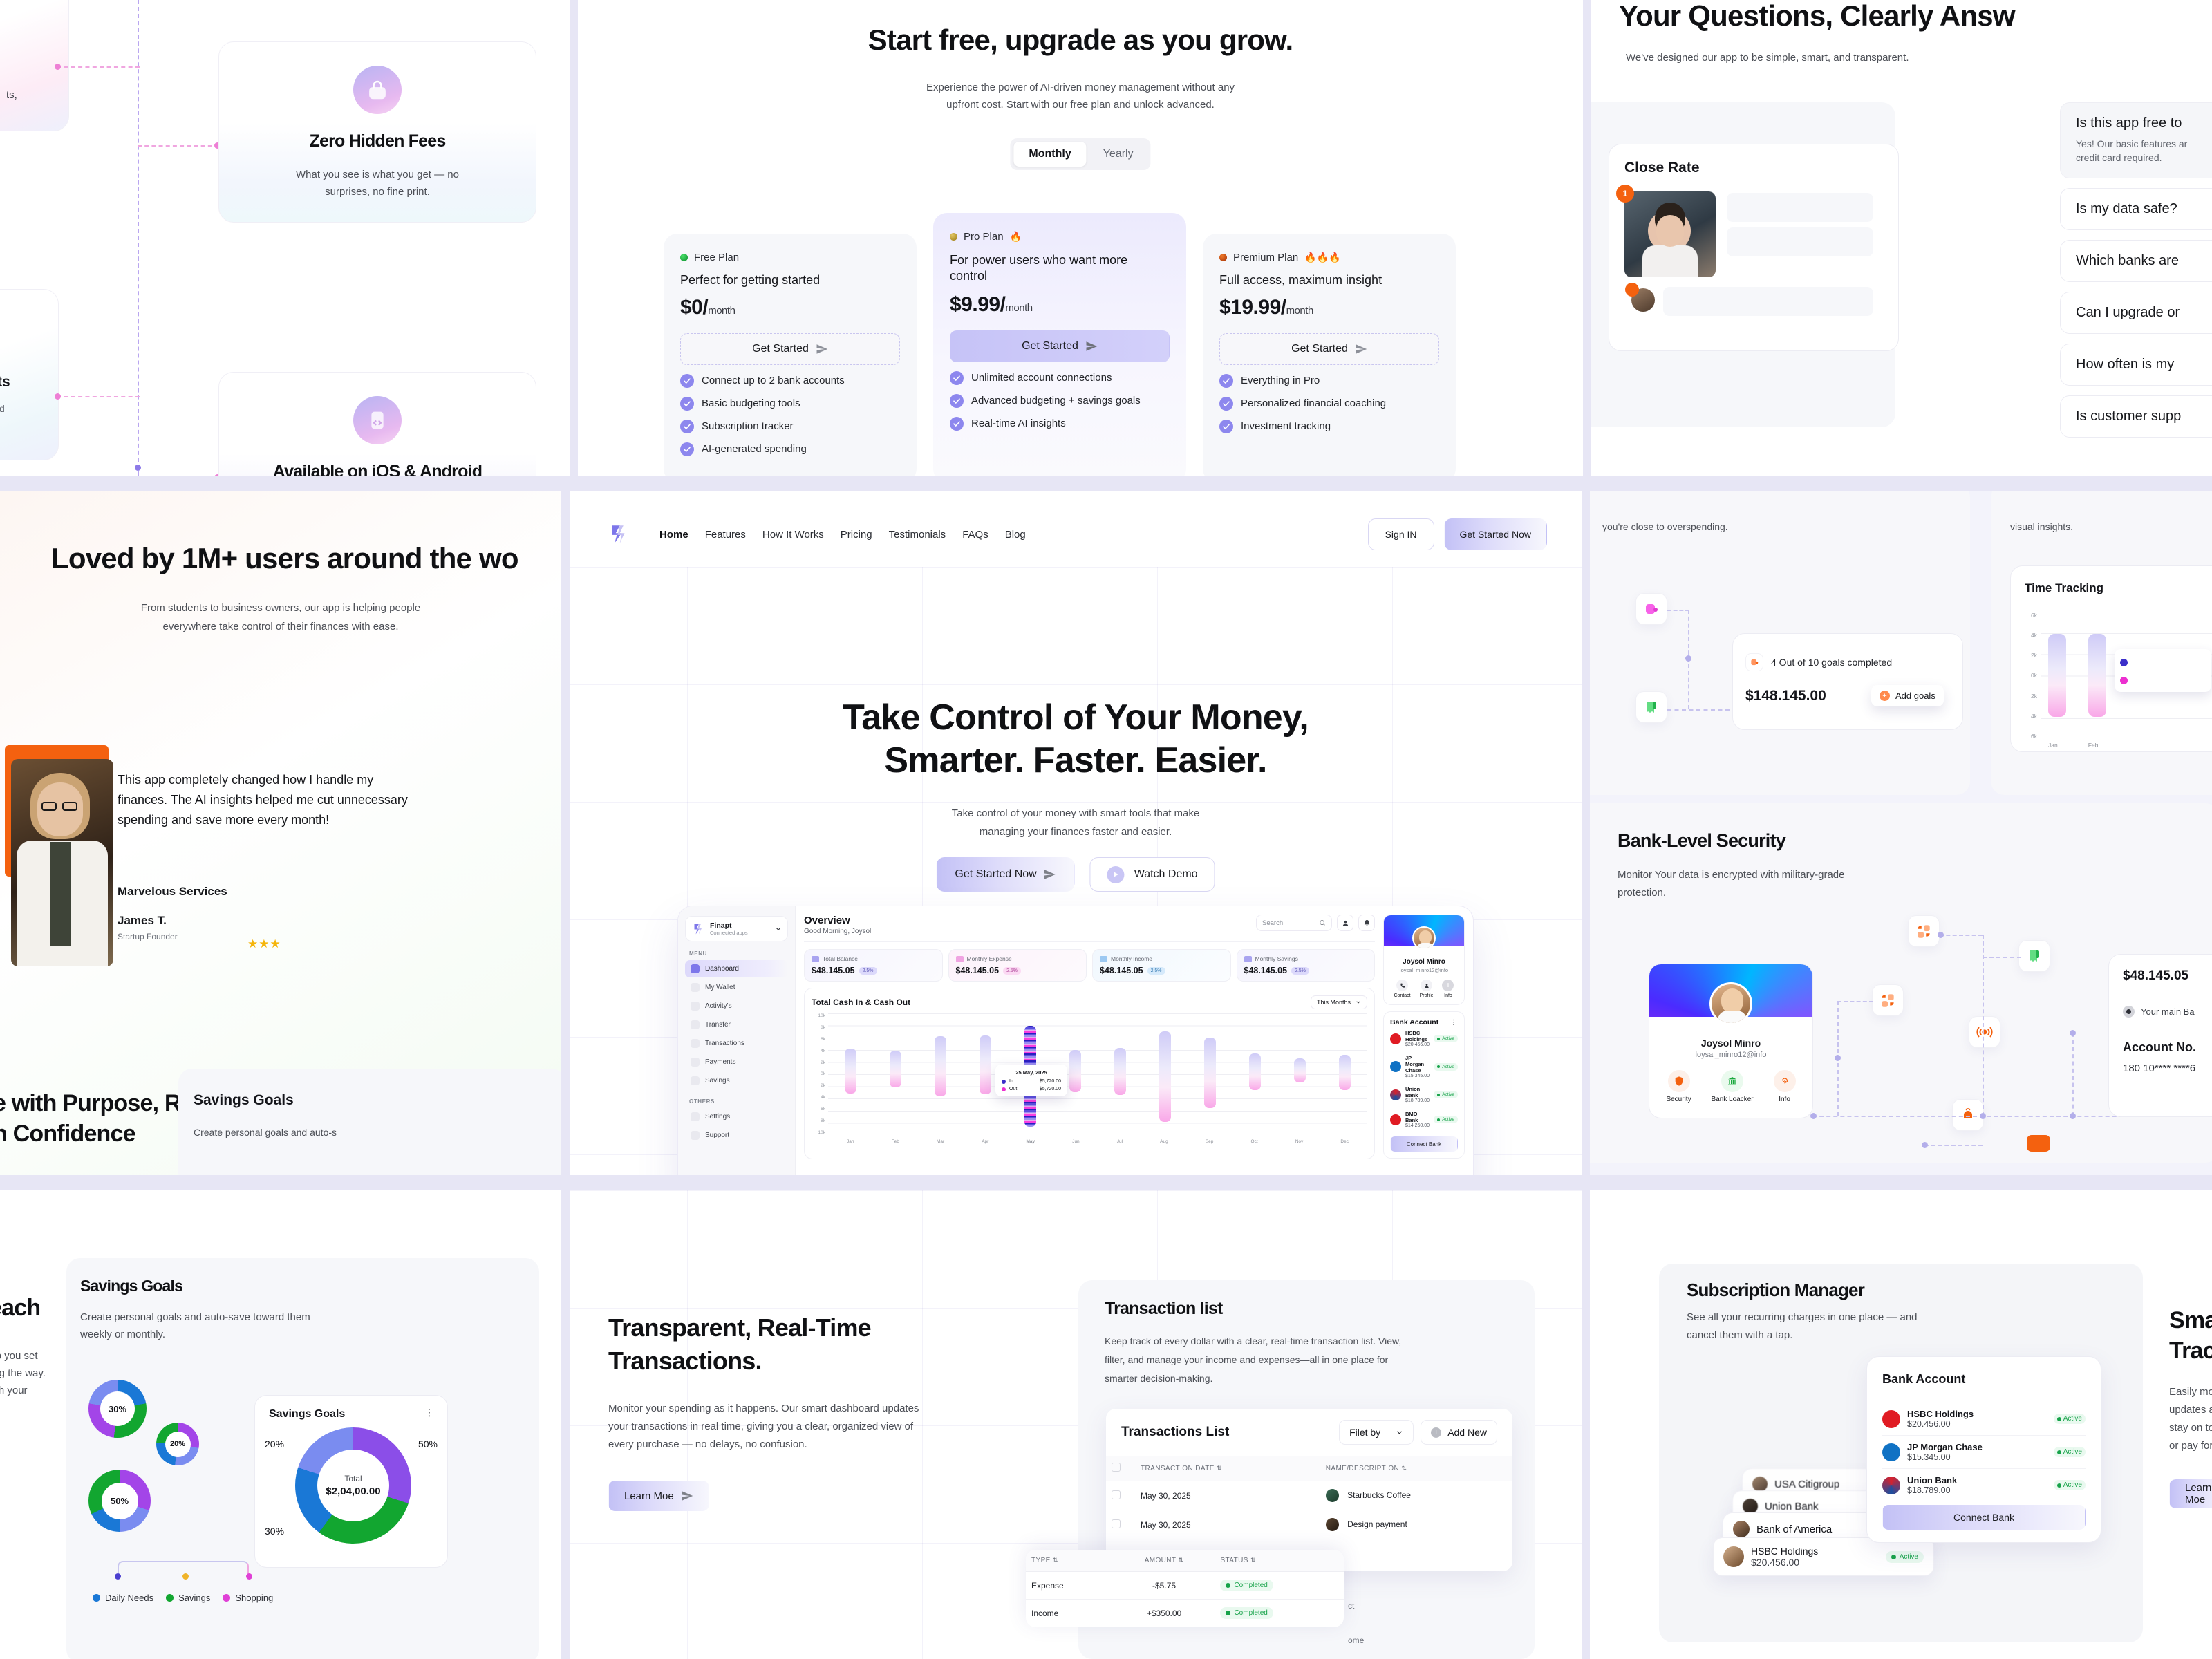 The height and width of the screenshot is (1659, 2212). I want to click on nav-item-home: Home, so click(673, 534).